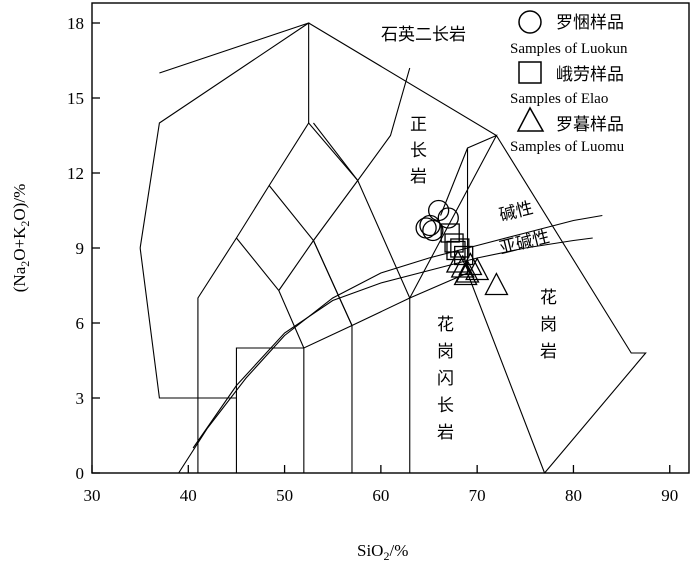  I want to click on sample-points, so click(462, 247).